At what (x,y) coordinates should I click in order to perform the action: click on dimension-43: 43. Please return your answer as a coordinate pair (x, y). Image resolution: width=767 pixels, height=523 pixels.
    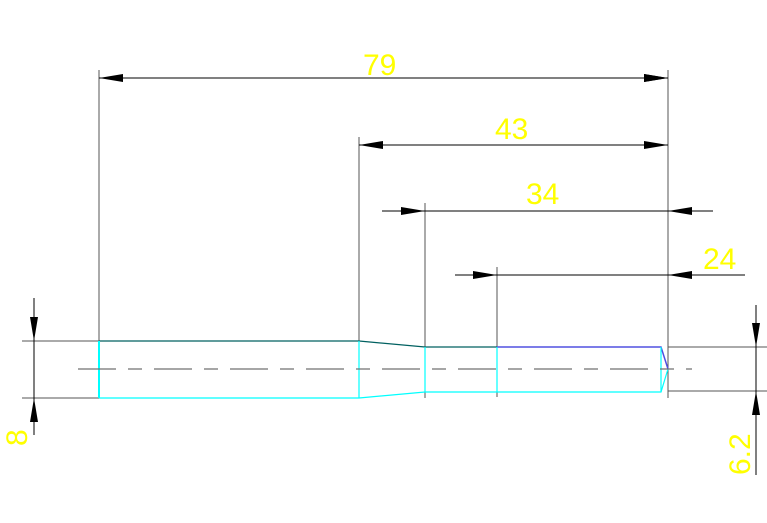
    Looking at the image, I should click on (513, 131).